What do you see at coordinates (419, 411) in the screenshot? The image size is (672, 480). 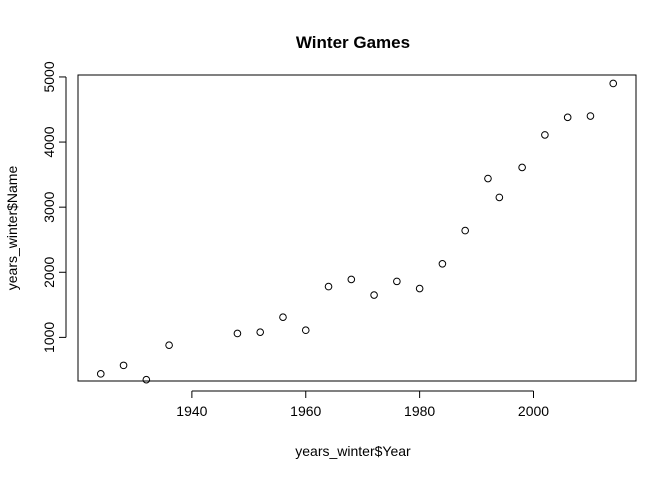 I see `x-tick-label: 1980` at bounding box center [419, 411].